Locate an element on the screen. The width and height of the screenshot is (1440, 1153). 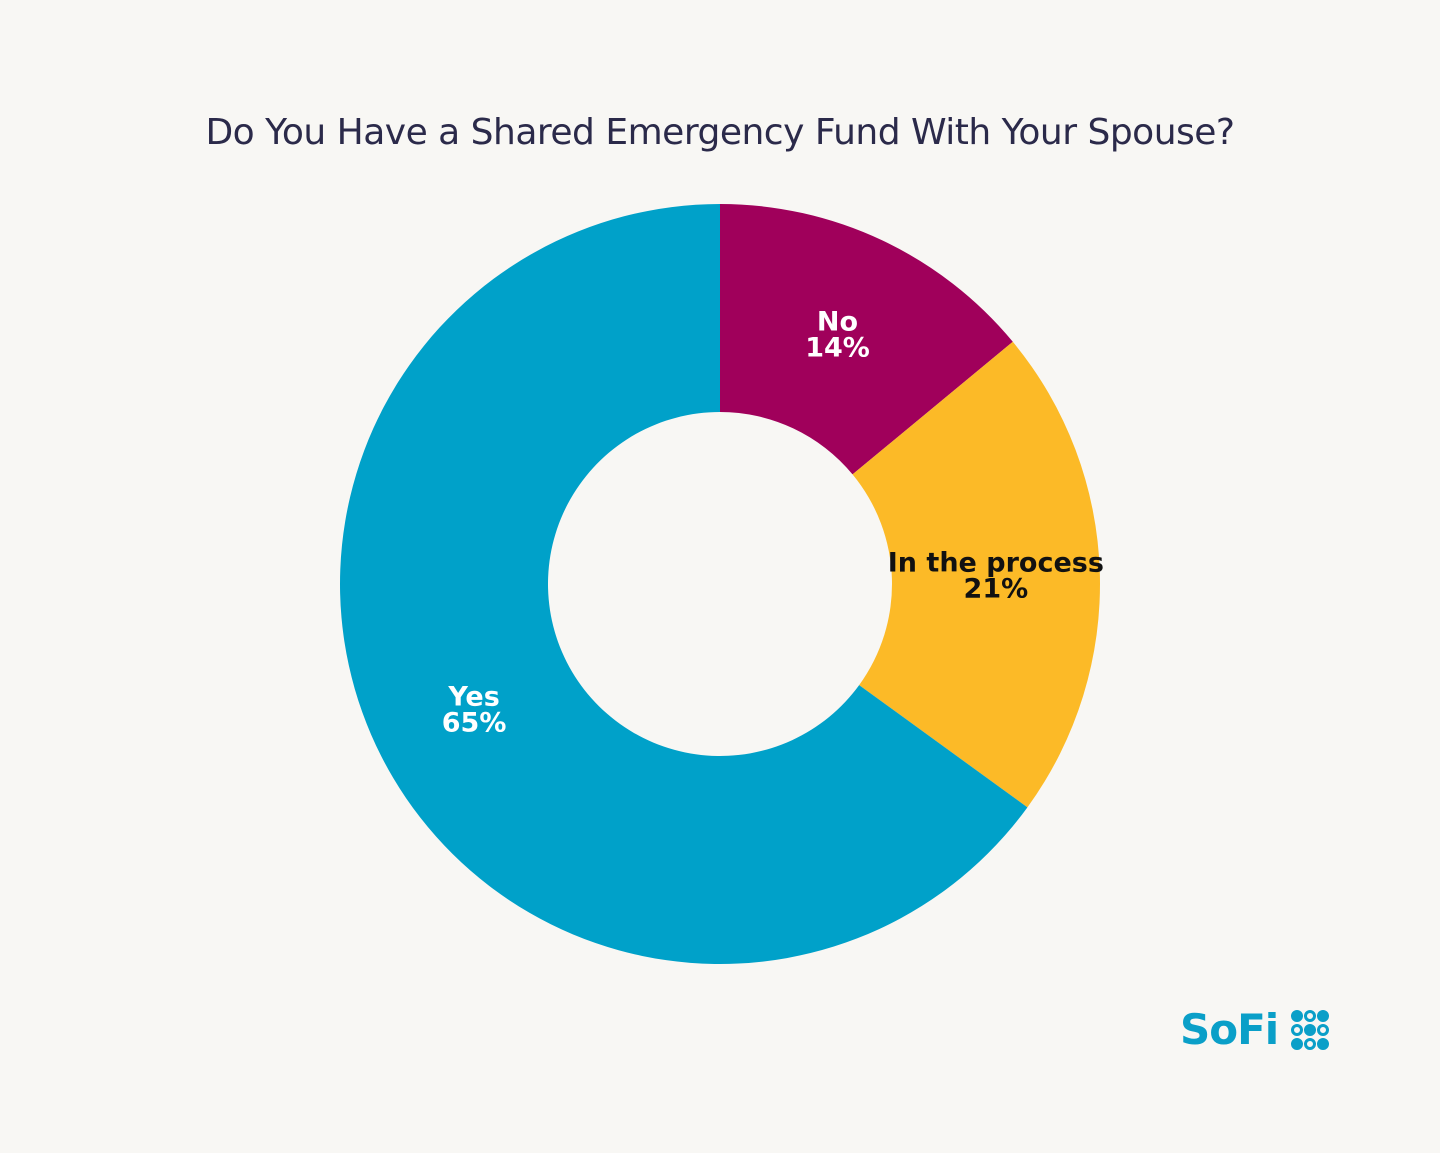
sofi-logo: SoFi is located at coordinates (1256, 1030).